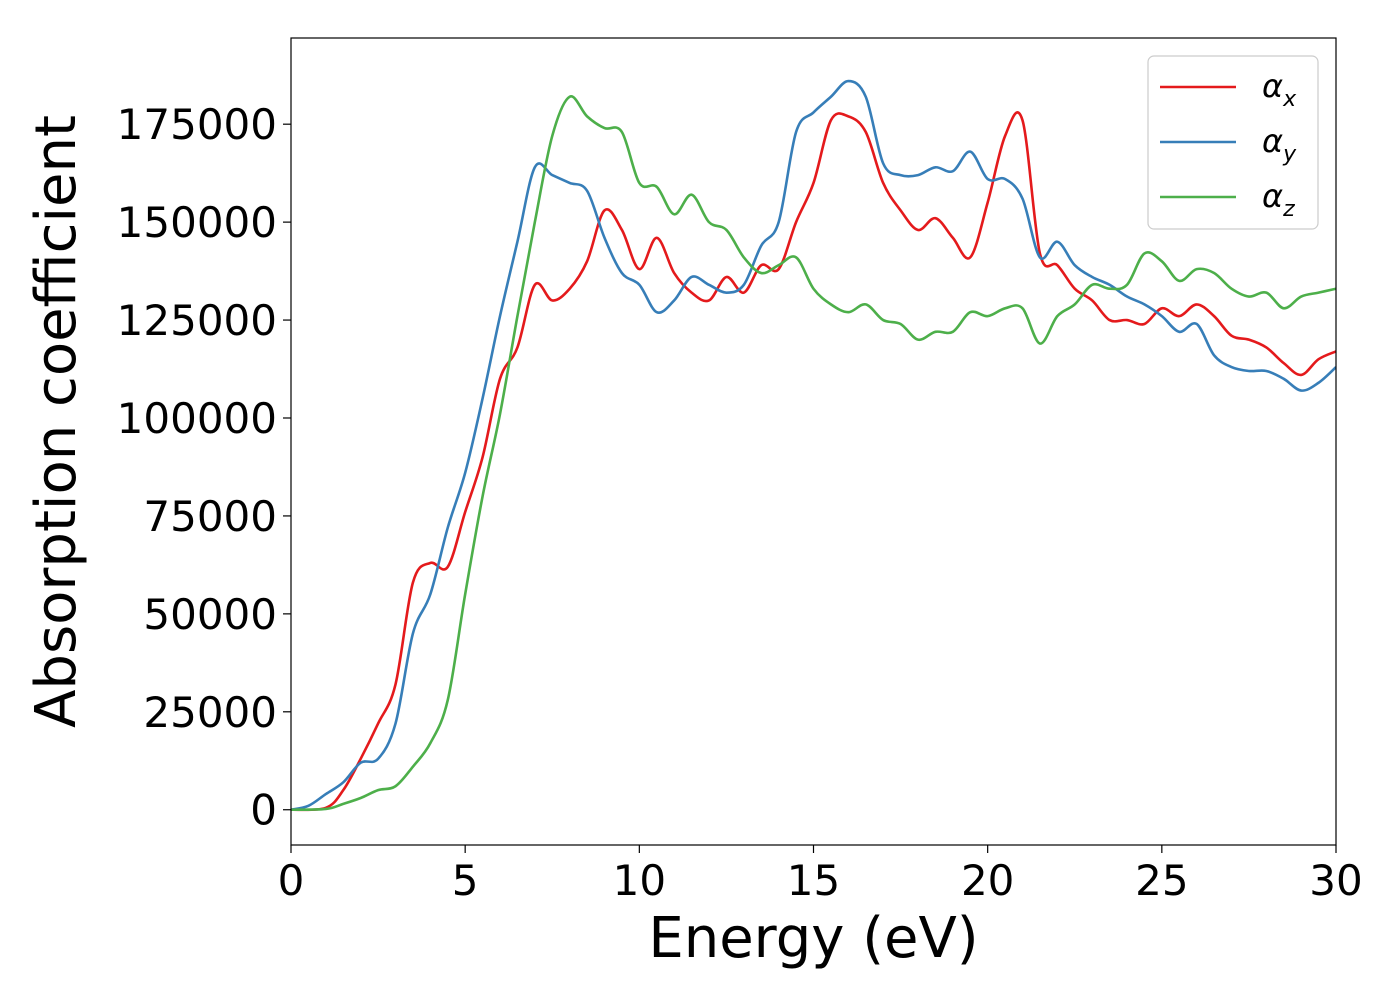 Image resolution: width=1400 pixels, height=1000 pixels. Describe the element at coordinates (197, 222) in the screenshot. I see `y-tick-label: 150000` at that location.